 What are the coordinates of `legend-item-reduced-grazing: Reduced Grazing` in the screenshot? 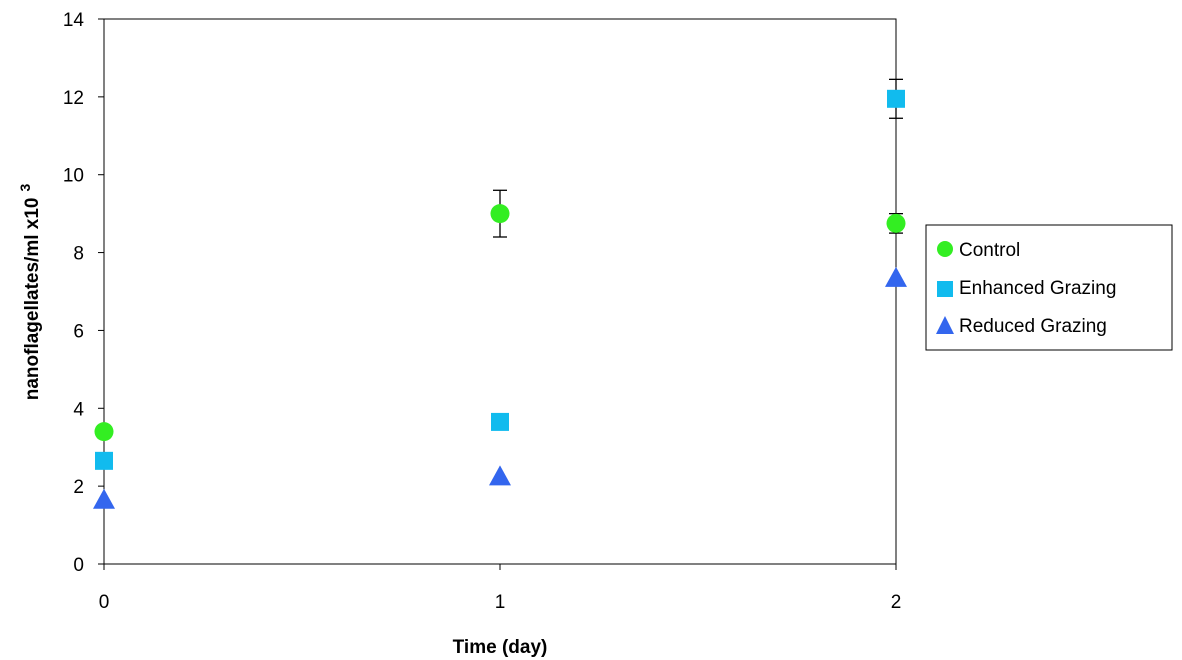 It's located at (1021, 326).